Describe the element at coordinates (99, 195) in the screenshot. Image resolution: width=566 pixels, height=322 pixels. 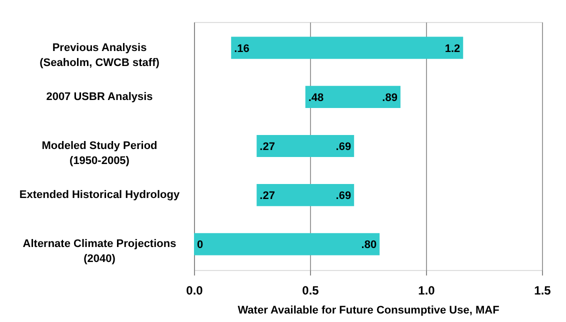
I see `y-tick-label: Extended Historical Hydrology` at that location.